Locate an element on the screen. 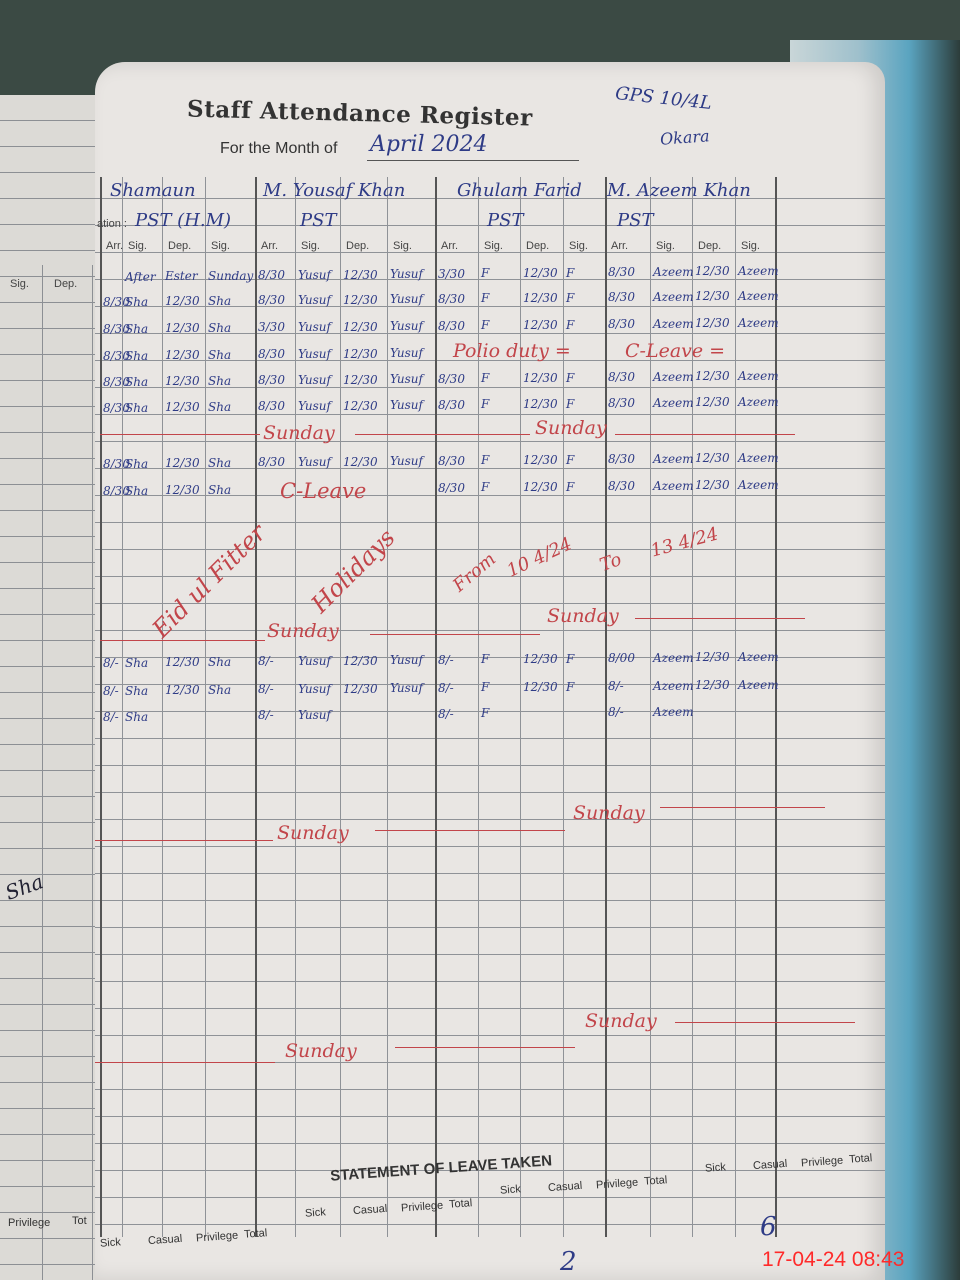 The image size is (960, 1280). month-underline is located at coordinates (473, 160).